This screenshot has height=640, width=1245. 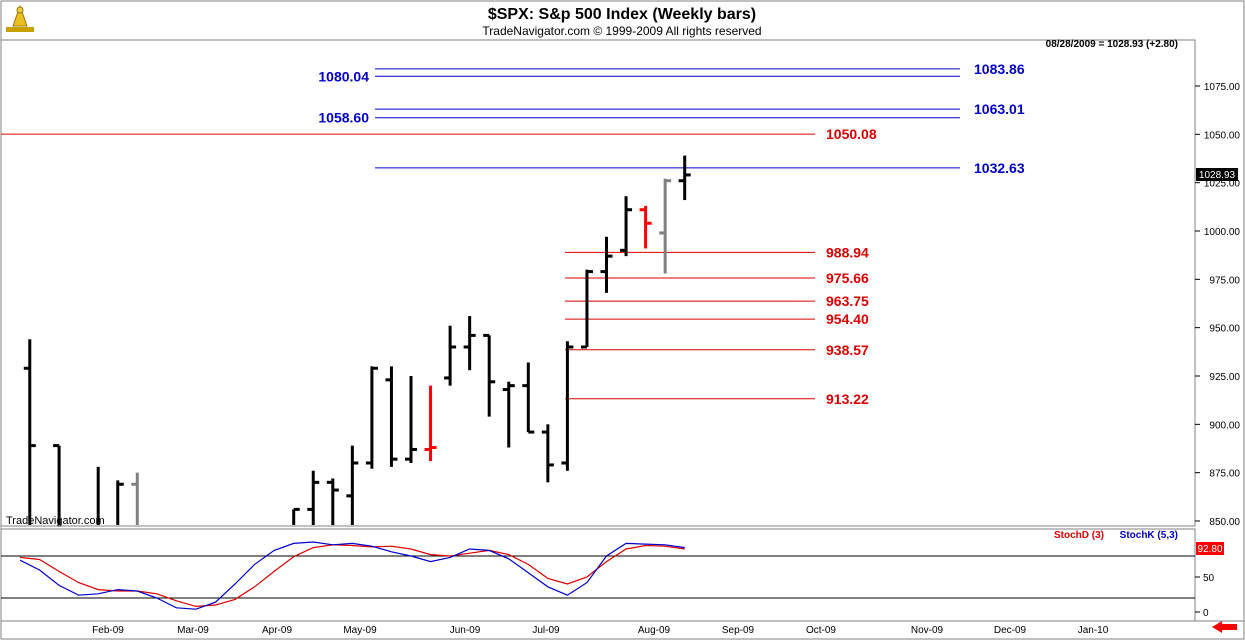 I want to click on y-tick-label-8: 875.00, so click(x=1224, y=474).